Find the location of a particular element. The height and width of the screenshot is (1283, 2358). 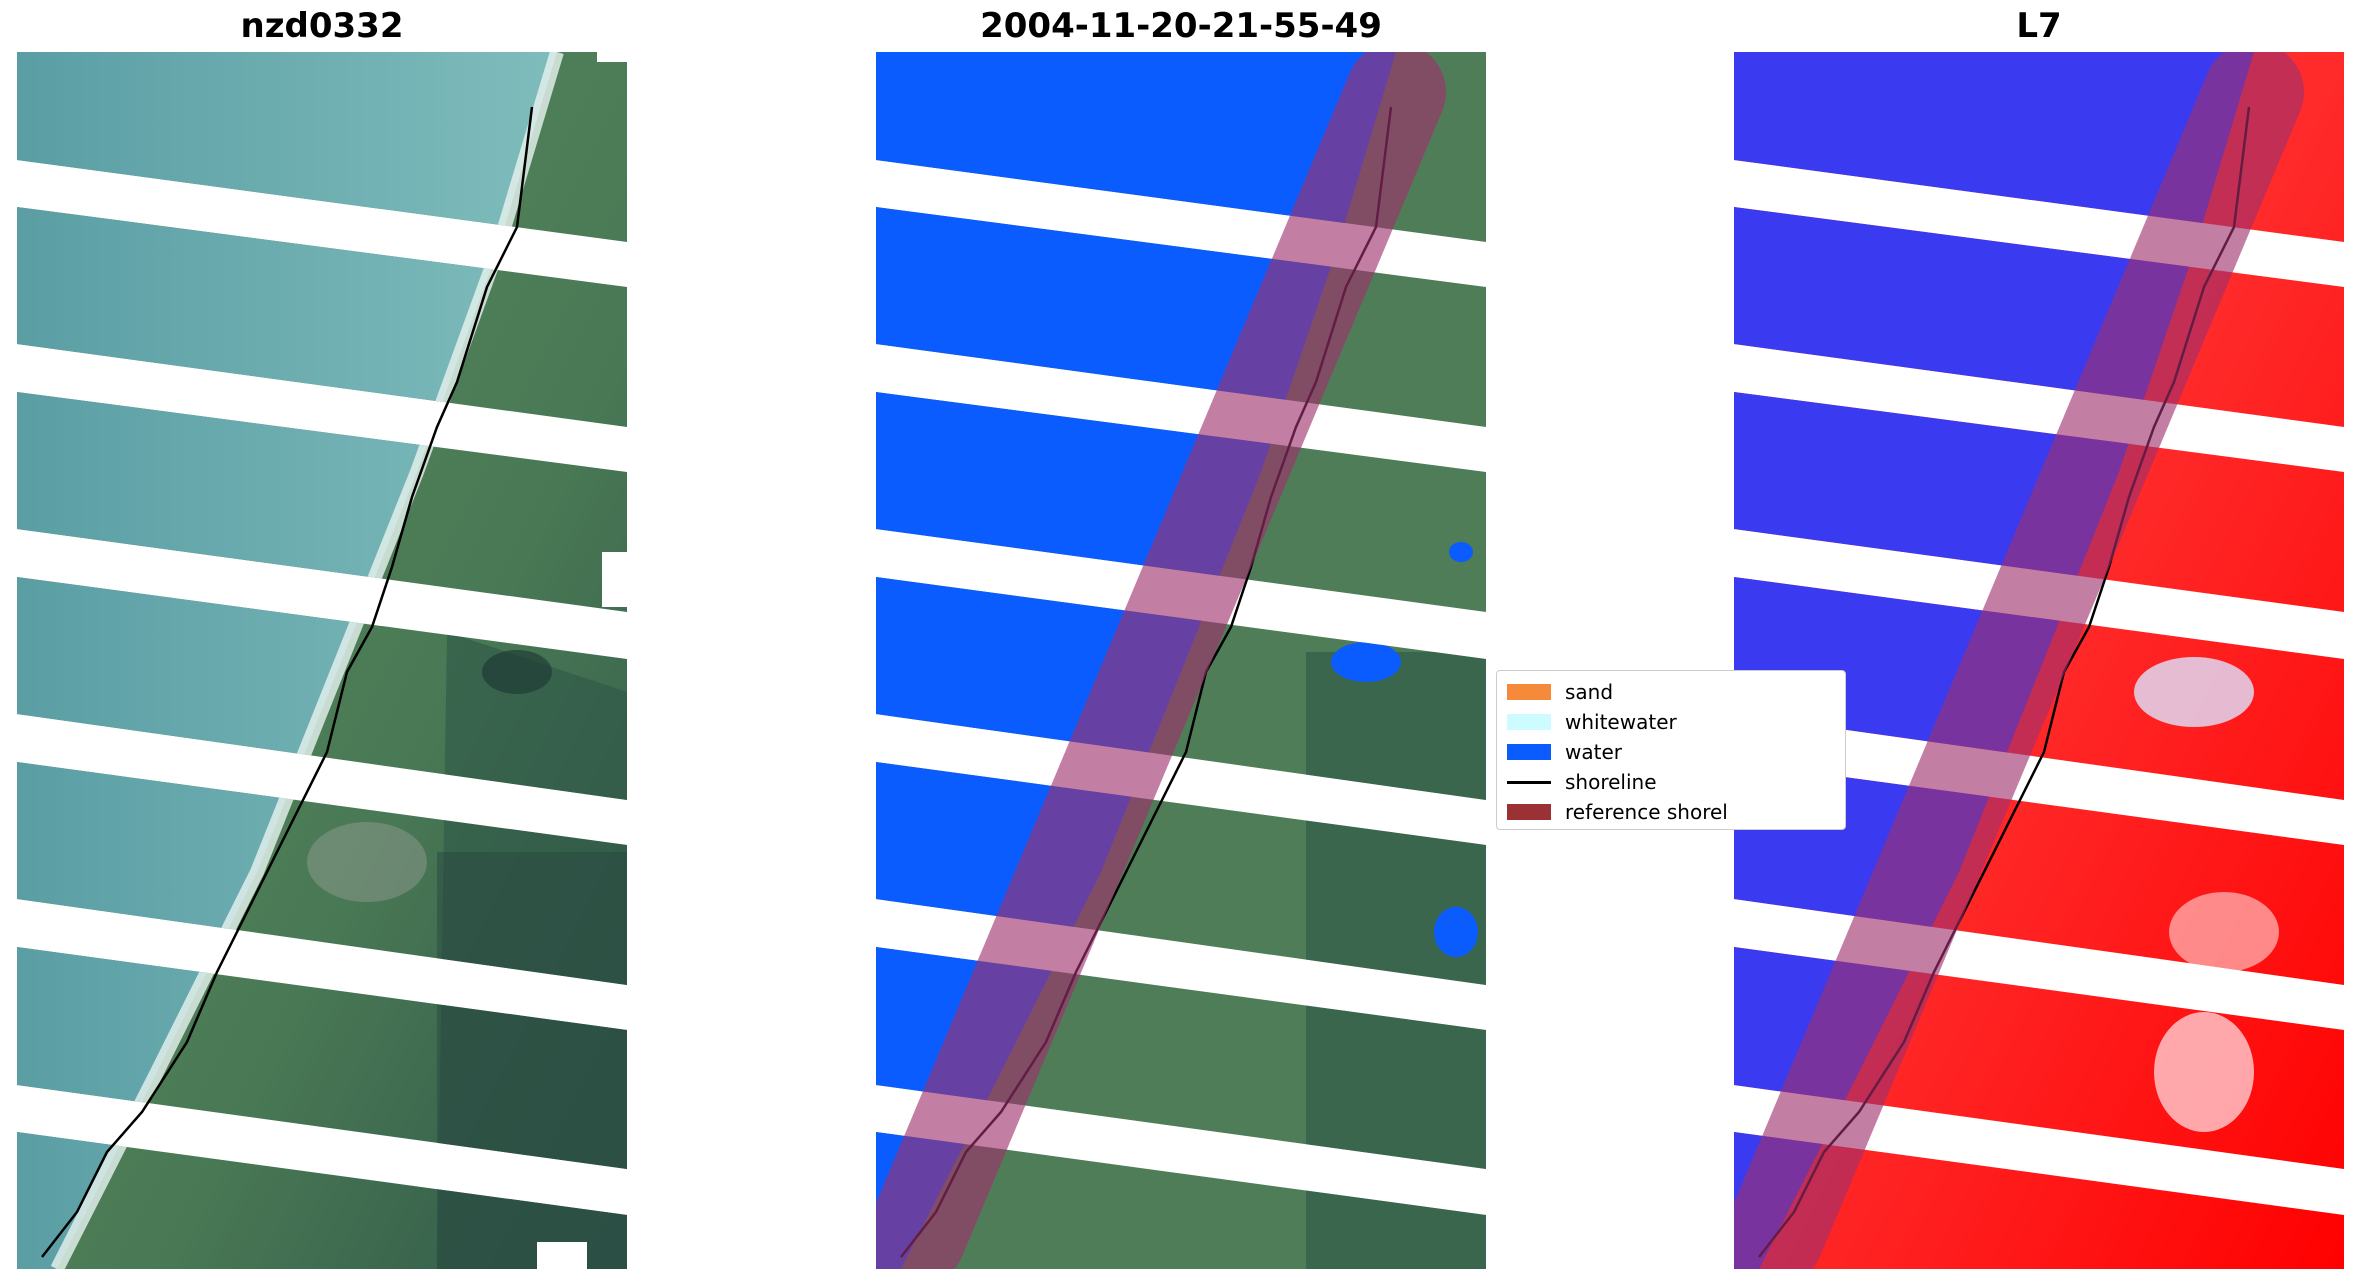

legend-label: shoreline is located at coordinates (1611, 782).